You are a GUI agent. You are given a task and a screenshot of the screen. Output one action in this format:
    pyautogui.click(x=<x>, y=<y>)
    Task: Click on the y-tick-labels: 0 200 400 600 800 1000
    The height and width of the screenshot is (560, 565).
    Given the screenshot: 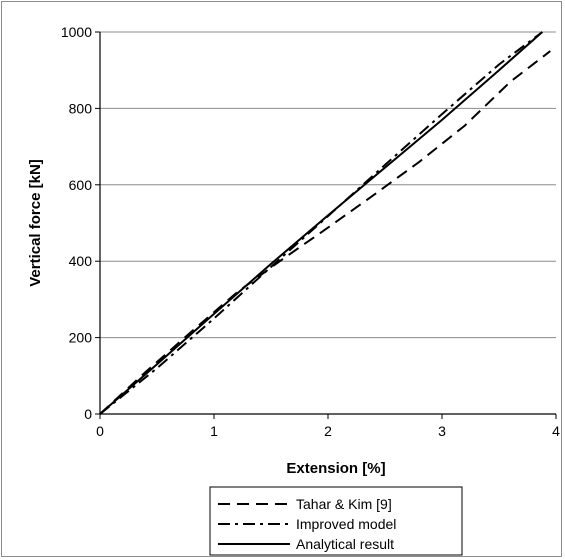 What is the action you would take?
    pyautogui.click(x=76, y=223)
    